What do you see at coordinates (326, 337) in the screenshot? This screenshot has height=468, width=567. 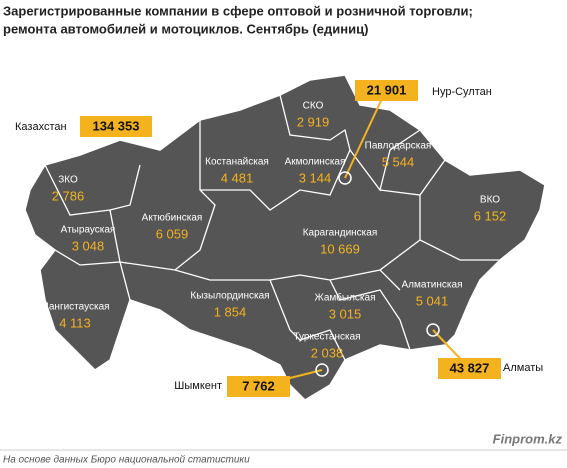 I see `region-name: Туркестанская` at bounding box center [326, 337].